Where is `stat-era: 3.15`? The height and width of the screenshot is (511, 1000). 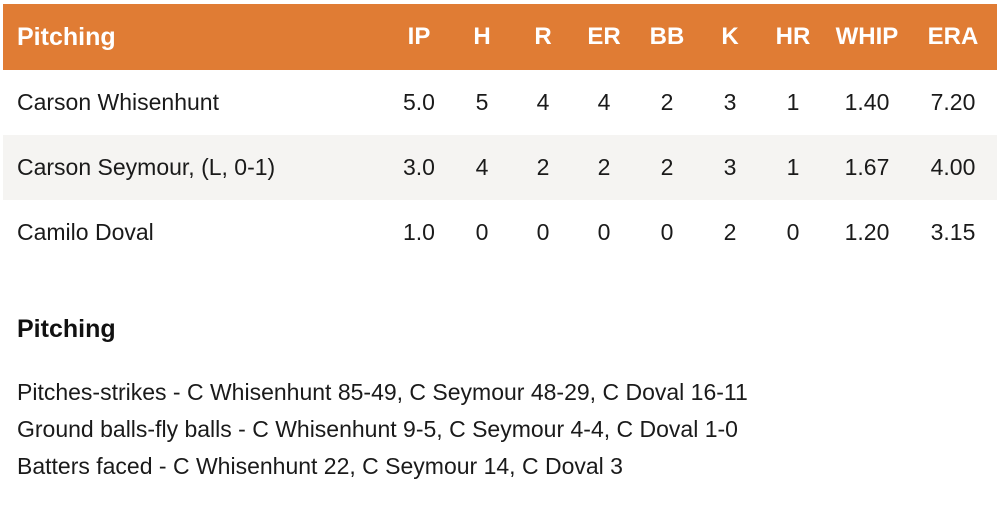 stat-era: 3.15 is located at coordinates (953, 232).